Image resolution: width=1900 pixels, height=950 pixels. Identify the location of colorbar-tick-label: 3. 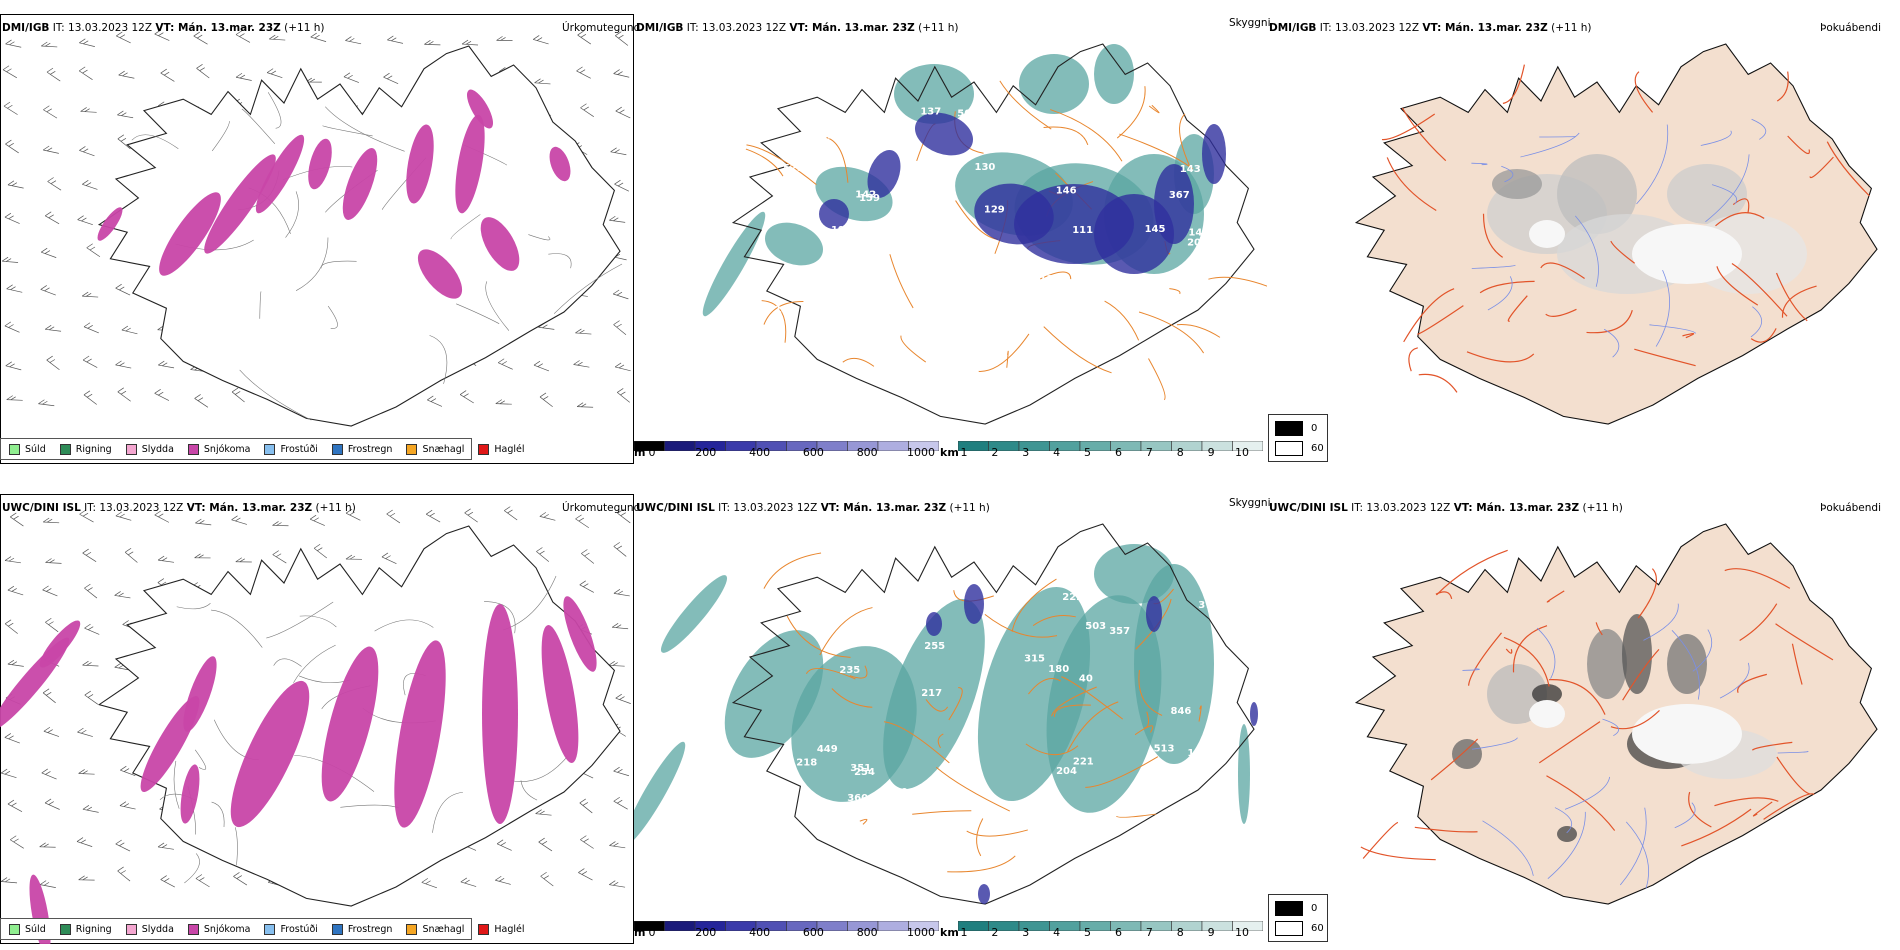
(1026, 452).